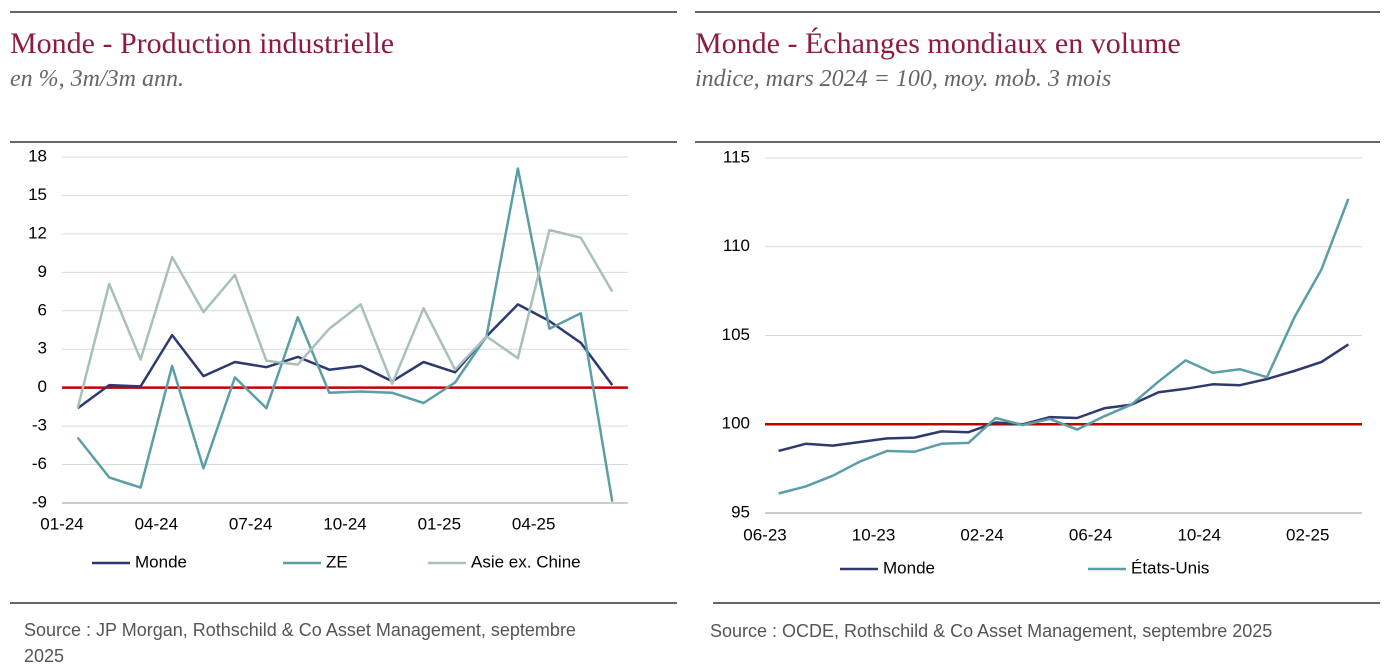  Describe the element at coordinates (156, 523) in the screenshot. I see `x-tick-label: 04-24` at that location.